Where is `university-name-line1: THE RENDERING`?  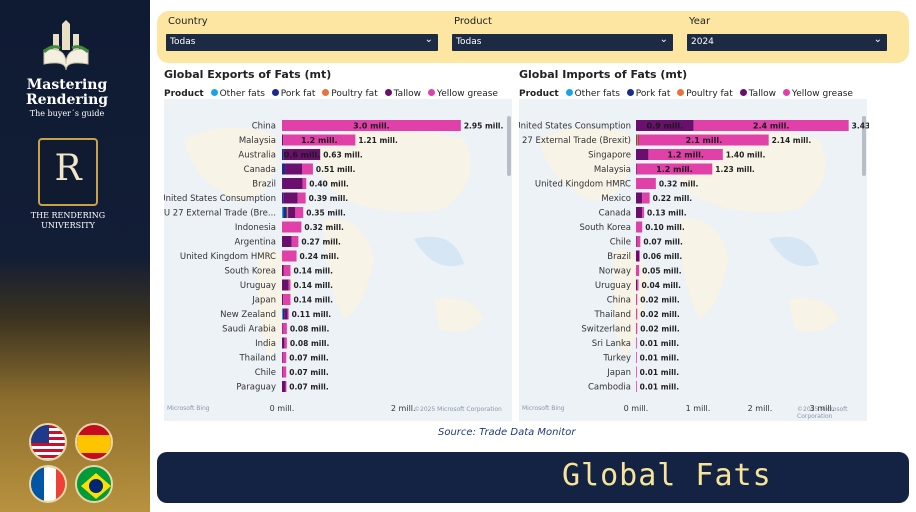
university-name-line1: THE RENDERING is located at coordinates (68, 215).